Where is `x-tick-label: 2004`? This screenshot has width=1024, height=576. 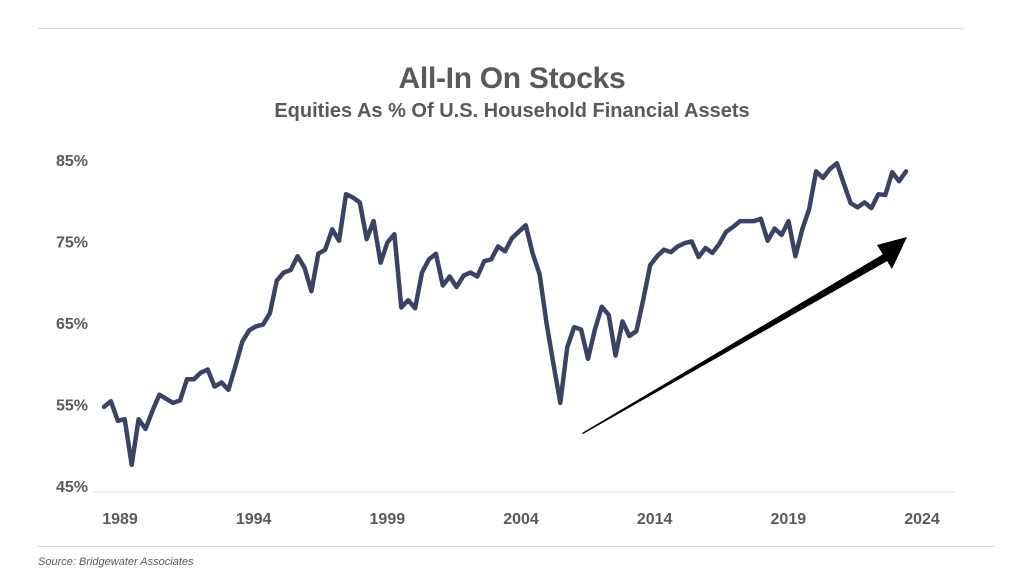
x-tick-label: 2004 is located at coordinates (521, 519).